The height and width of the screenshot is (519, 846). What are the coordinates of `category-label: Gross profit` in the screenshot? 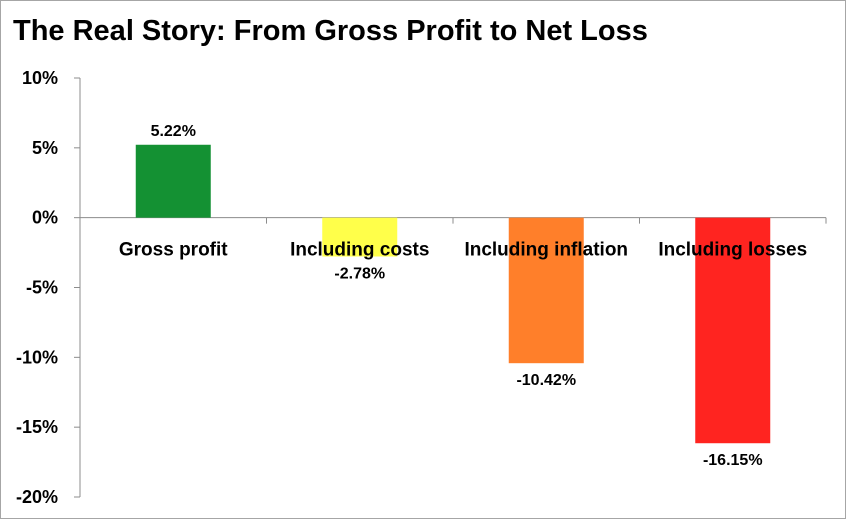 It's located at (173, 250).